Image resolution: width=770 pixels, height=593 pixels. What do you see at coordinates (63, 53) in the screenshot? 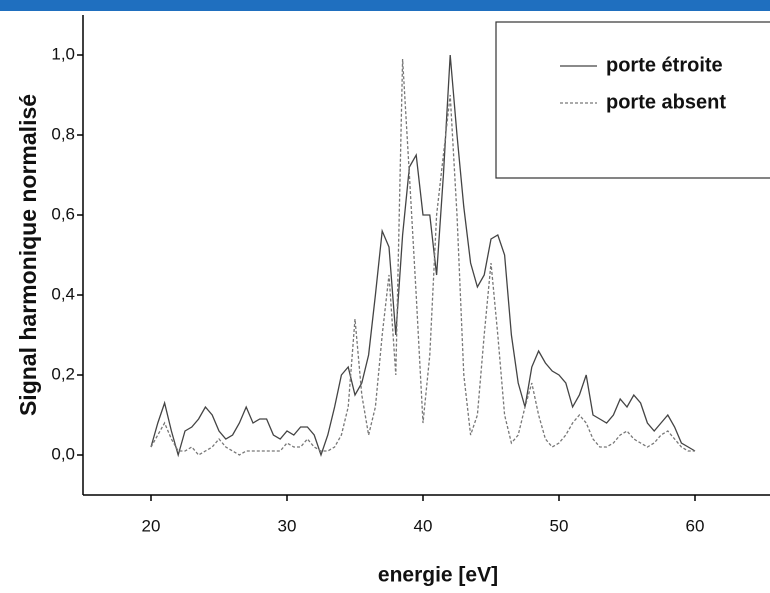
I see `y-tick-label: 1,0` at bounding box center [63, 53].